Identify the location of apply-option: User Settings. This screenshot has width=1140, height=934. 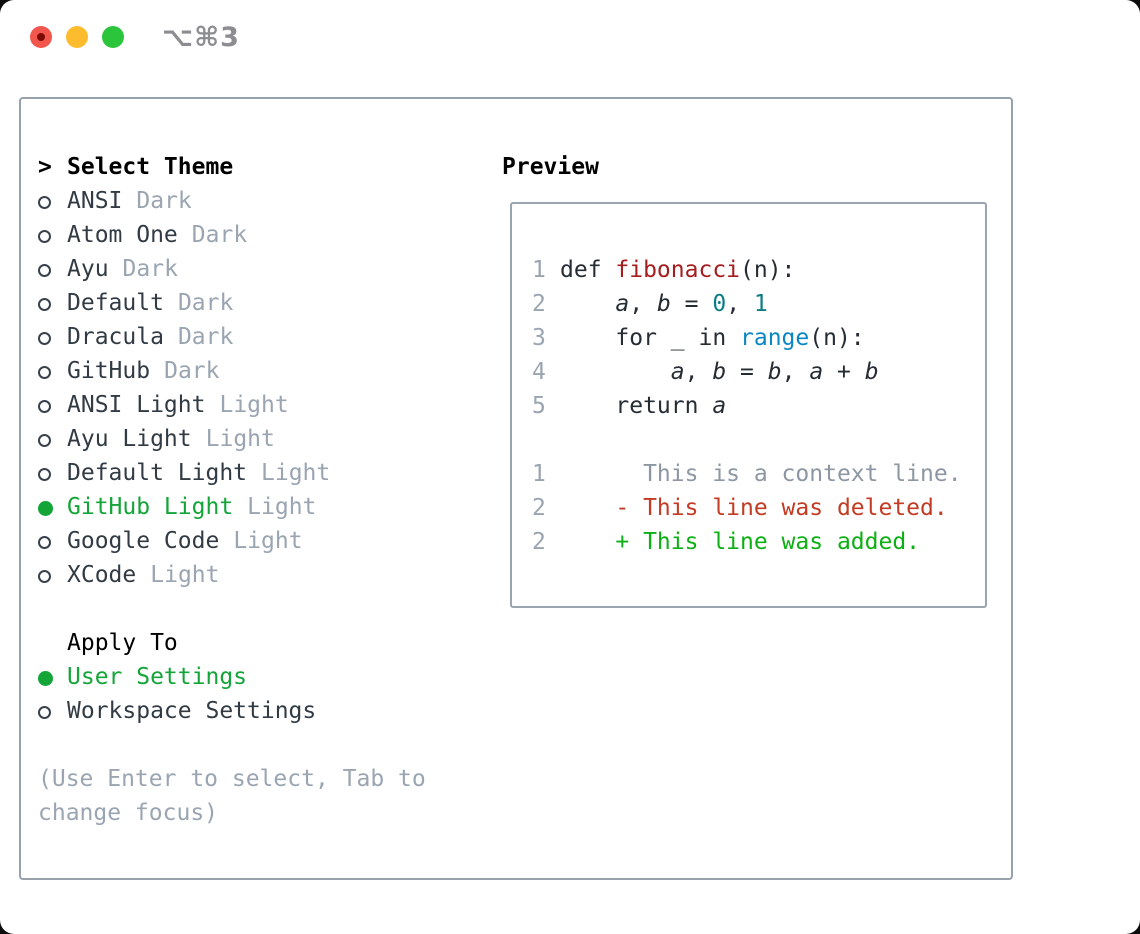
(232, 677).